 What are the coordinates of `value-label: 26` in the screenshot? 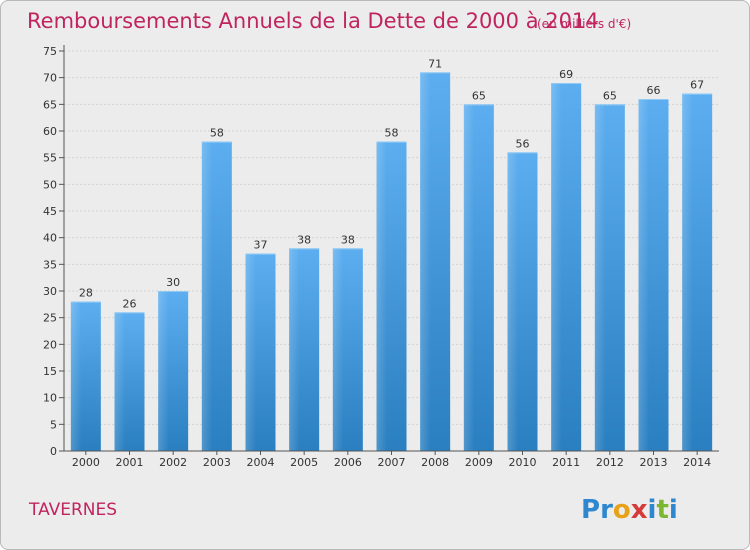 It's located at (130, 303).